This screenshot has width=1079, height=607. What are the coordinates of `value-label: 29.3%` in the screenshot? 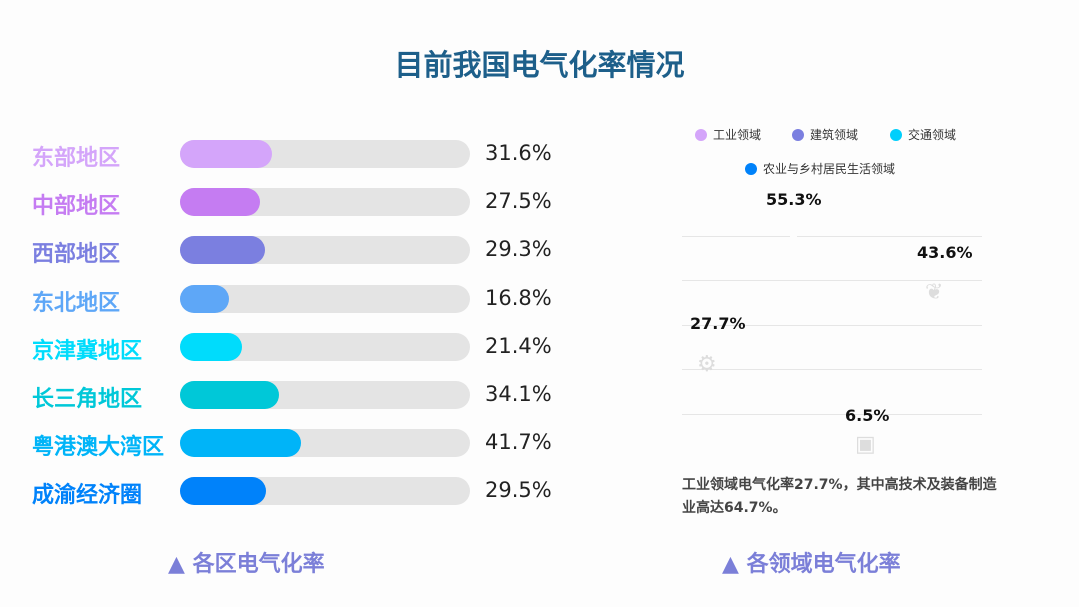 It's located at (518, 249).